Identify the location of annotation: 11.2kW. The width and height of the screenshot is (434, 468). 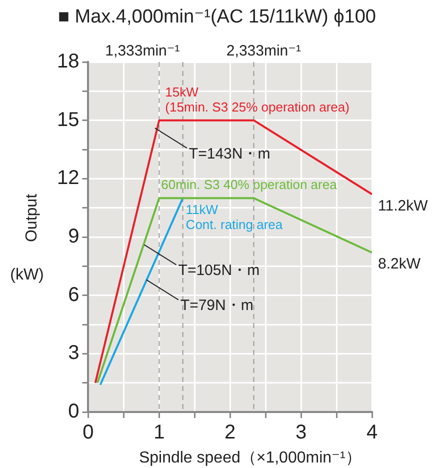
(403, 205).